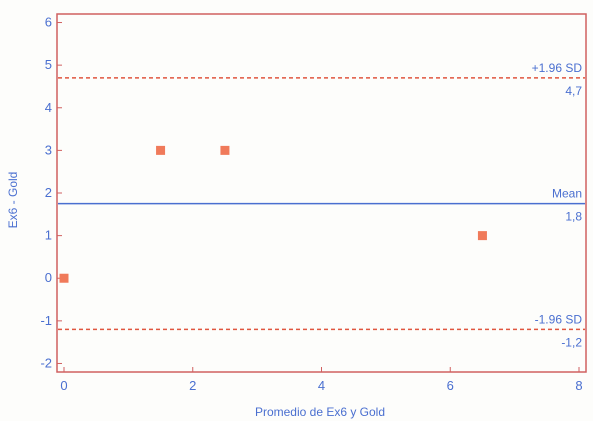 The image size is (593, 421). I want to click on reference-line-value: 1,8, so click(573, 217).